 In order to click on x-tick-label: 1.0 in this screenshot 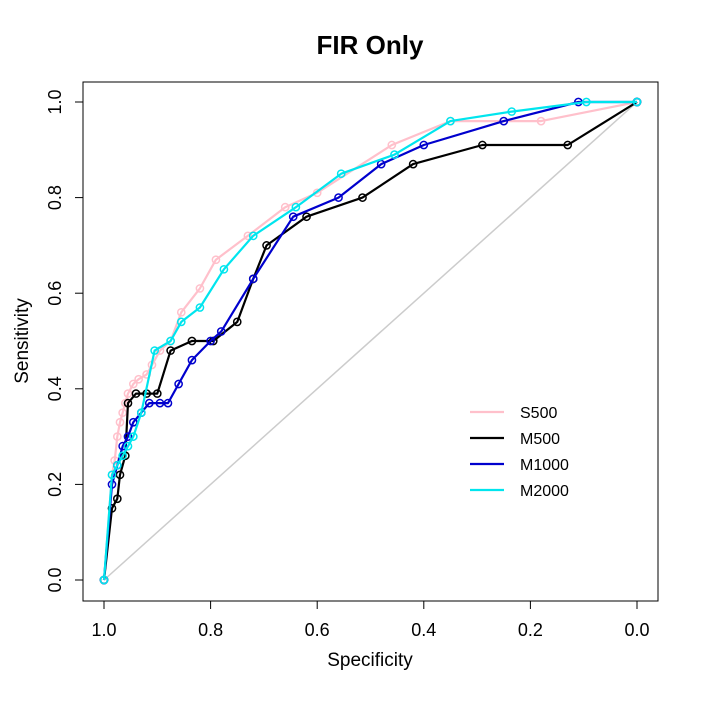, I will do `click(103, 630)`.